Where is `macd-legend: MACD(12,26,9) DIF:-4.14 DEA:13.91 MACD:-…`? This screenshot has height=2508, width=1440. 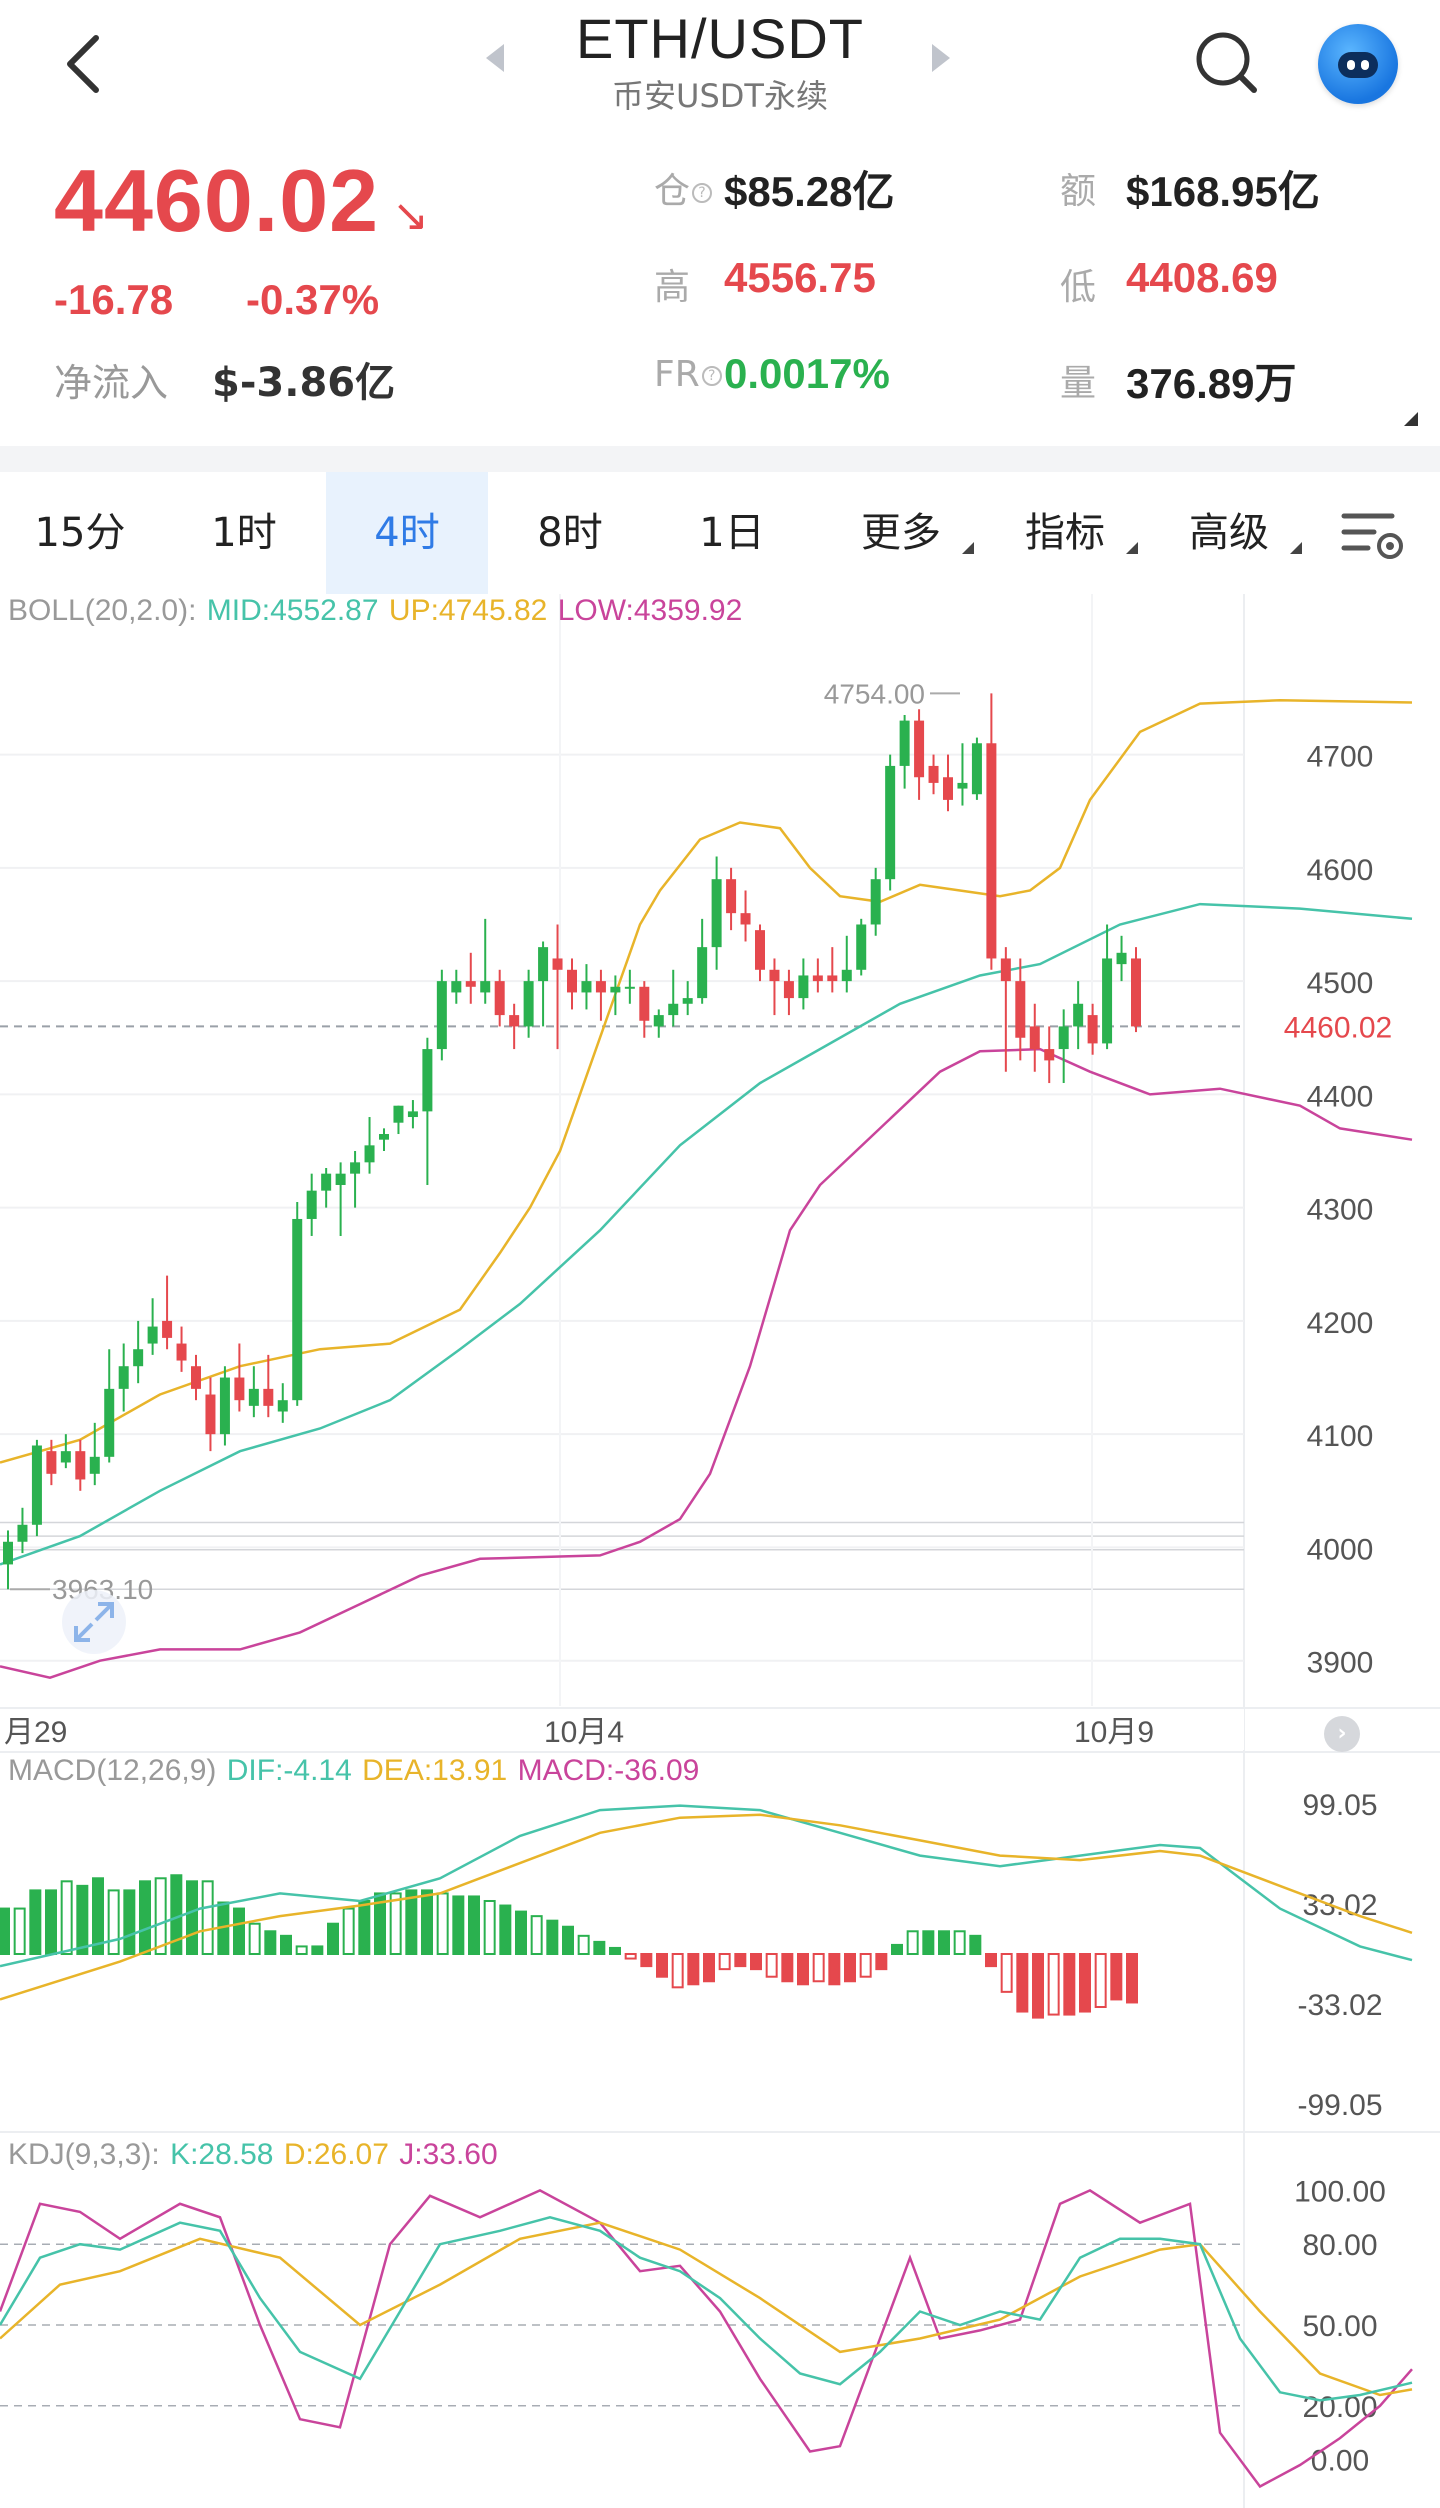
macd-legend: MACD(12,26,9) DIF:-4.14 DEA:13.91 MACD:-… is located at coordinates (354, 1771).